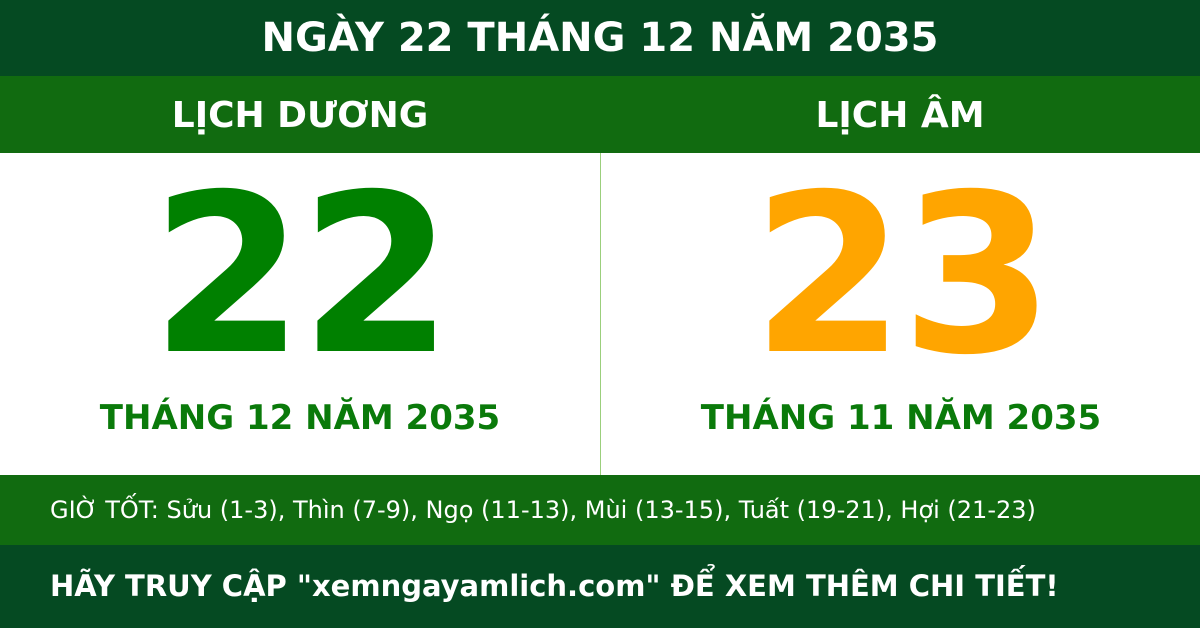 This screenshot has width=1200, height=628. What do you see at coordinates (900, 115) in the screenshot?
I see `lunar-heading: LỊCH ÂM` at bounding box center [900, 115].